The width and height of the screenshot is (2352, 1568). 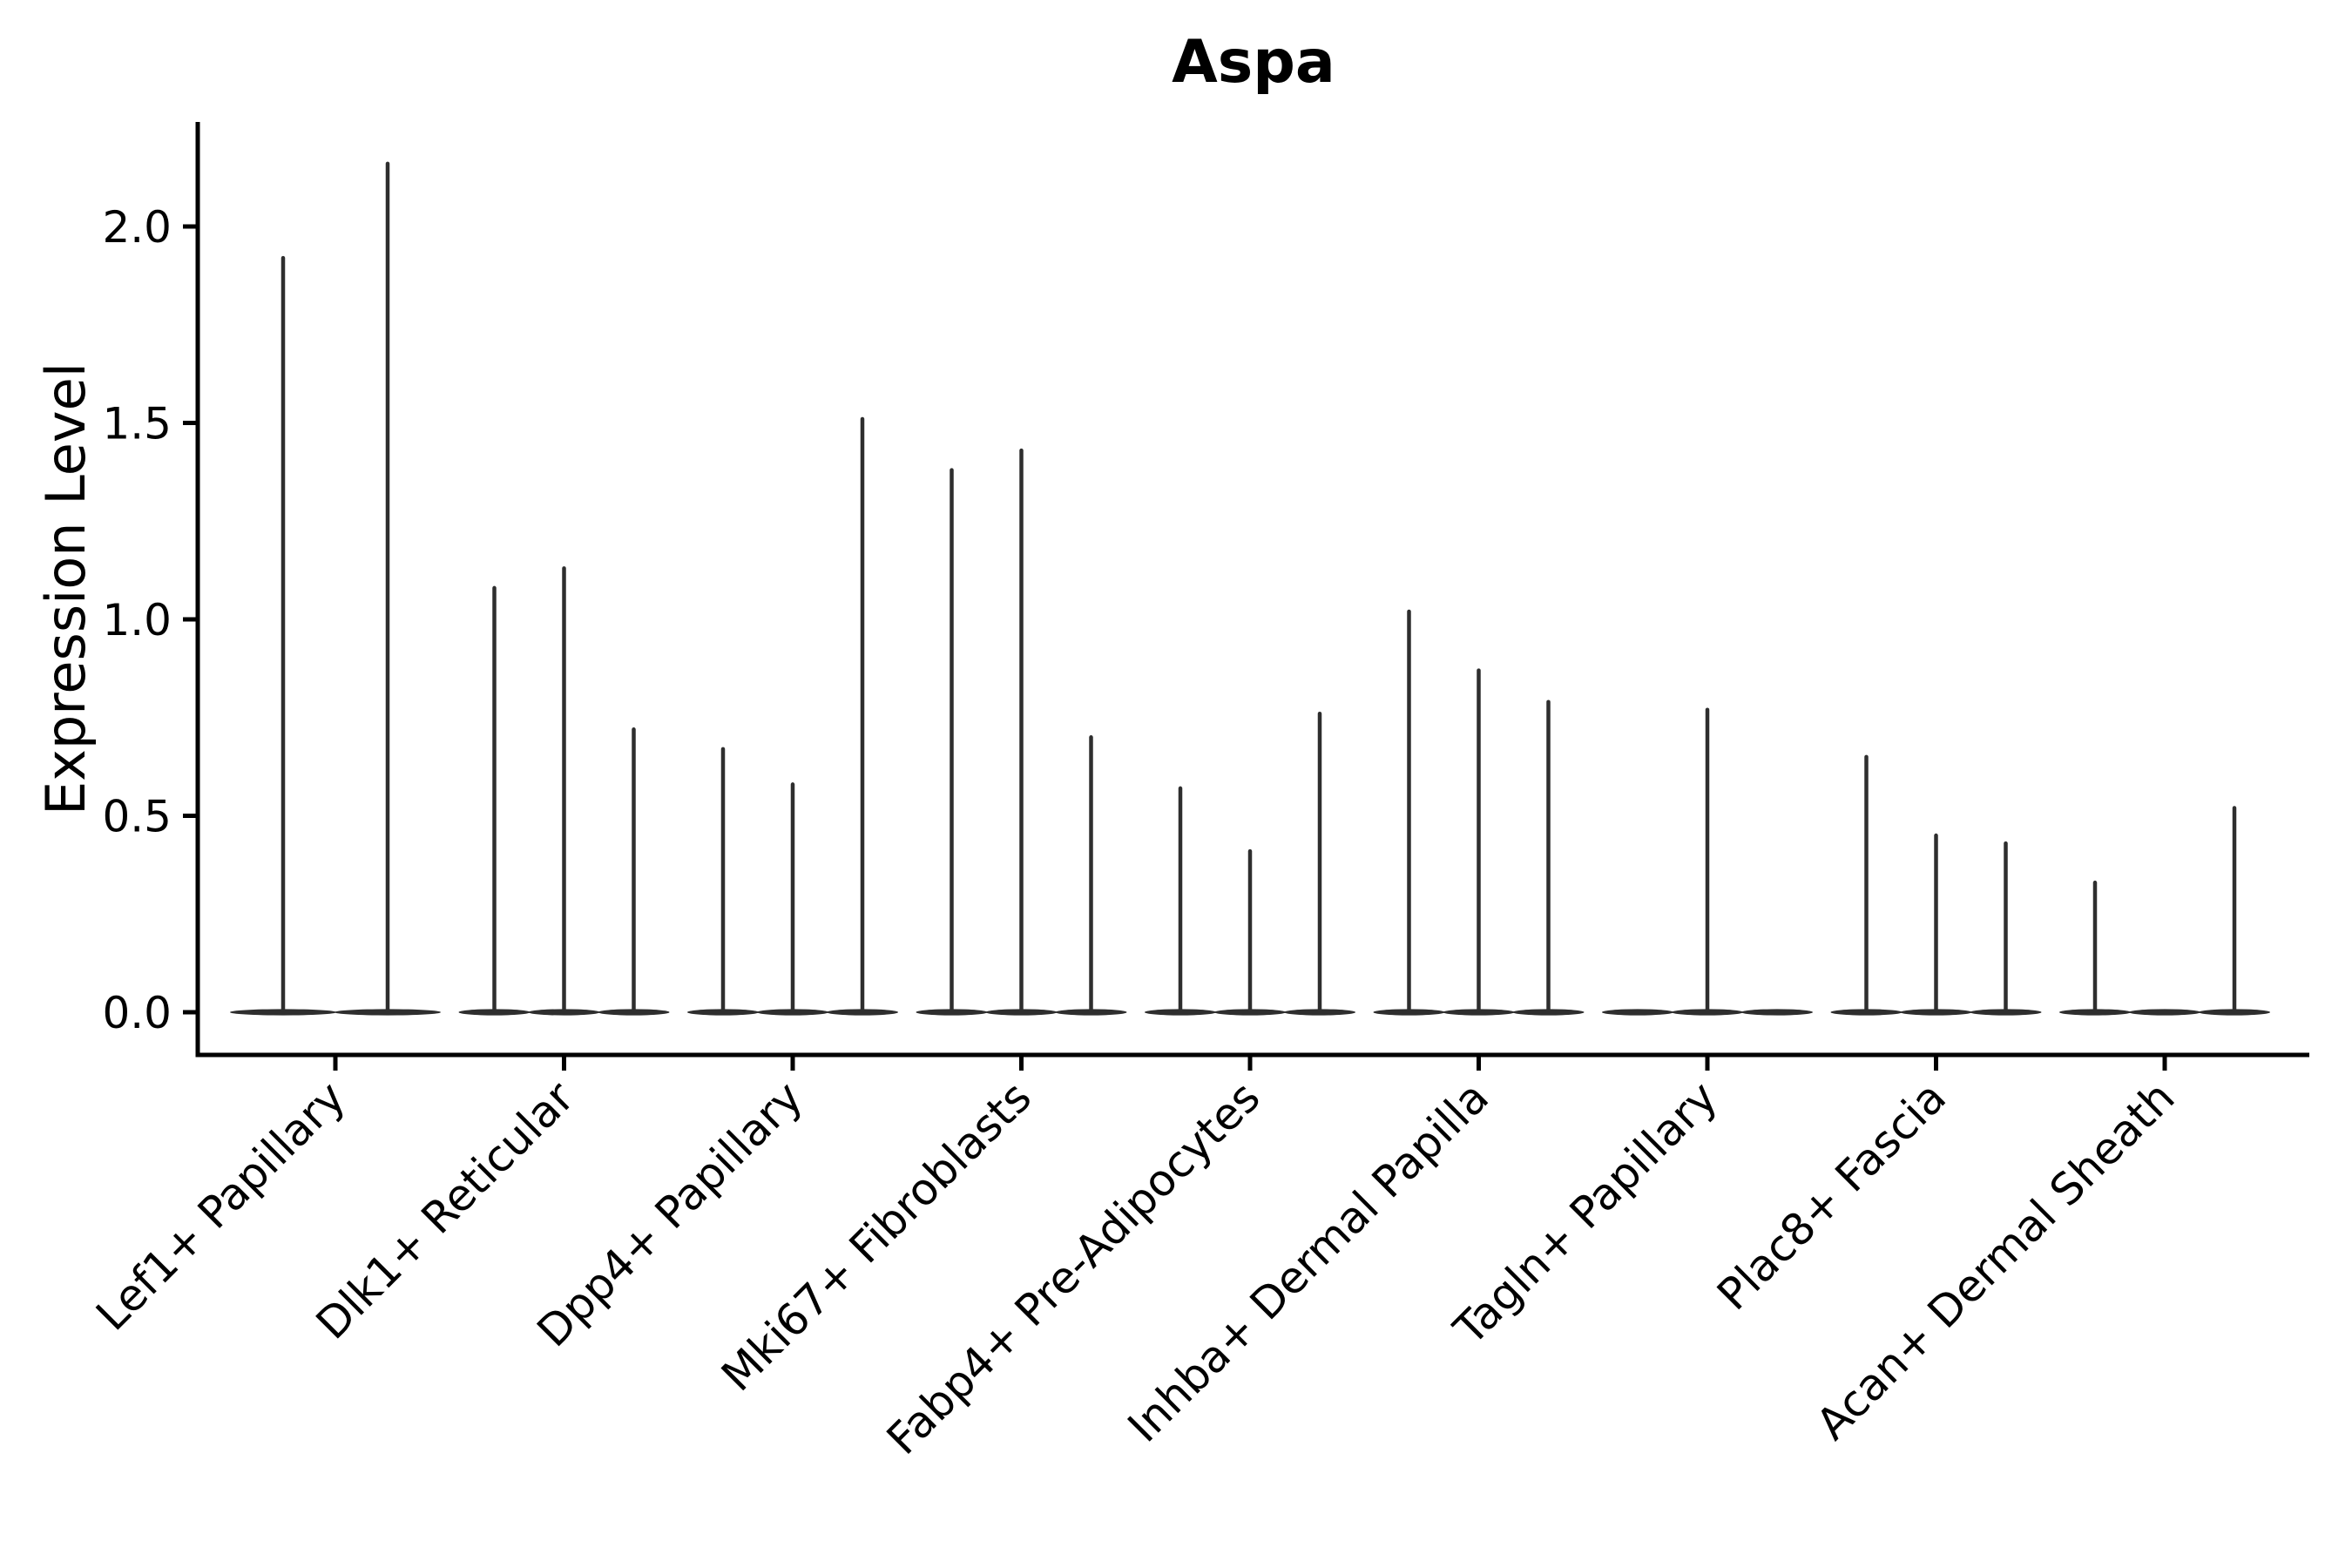 What do you see at coordinates (1073, 1267) in the screenshot?
I see `x-tick-label: Fabp4+ Pre-Adipocytes` at bounding box center [1073, 1267].